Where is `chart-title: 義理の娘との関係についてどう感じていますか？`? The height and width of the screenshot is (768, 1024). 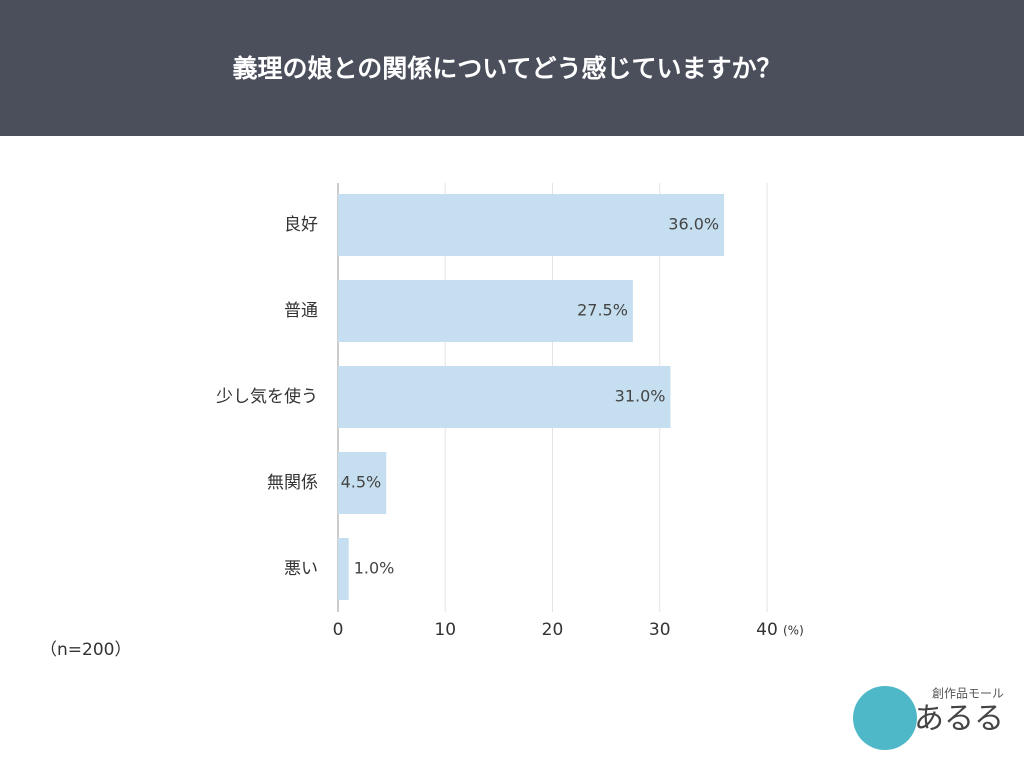
chart-title: 義理の娘との関係についてどう感じていますか？ is located at coordinates (506, 68).